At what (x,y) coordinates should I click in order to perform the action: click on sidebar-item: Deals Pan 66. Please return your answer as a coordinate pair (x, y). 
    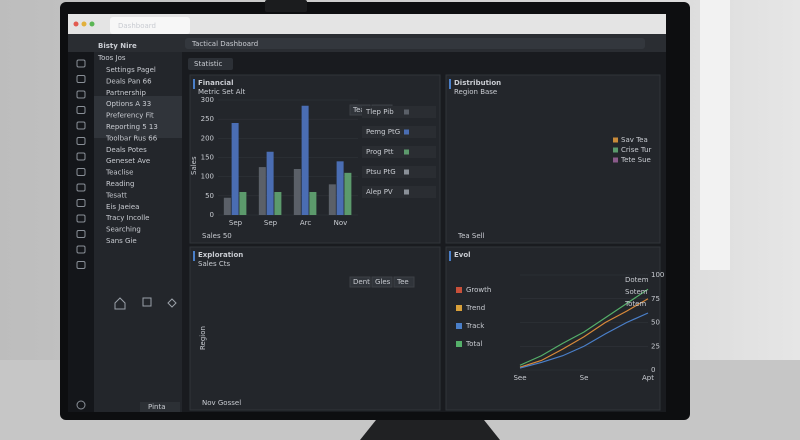
    Looking at the image, I should click on (129, 81).